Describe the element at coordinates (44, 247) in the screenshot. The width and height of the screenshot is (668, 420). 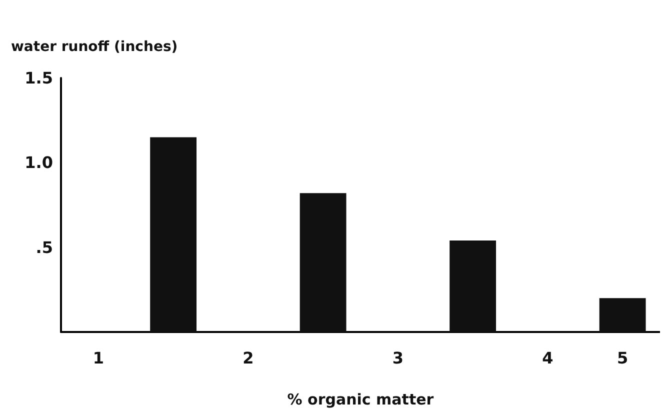
I see `y-tick-label: .5` at that location.